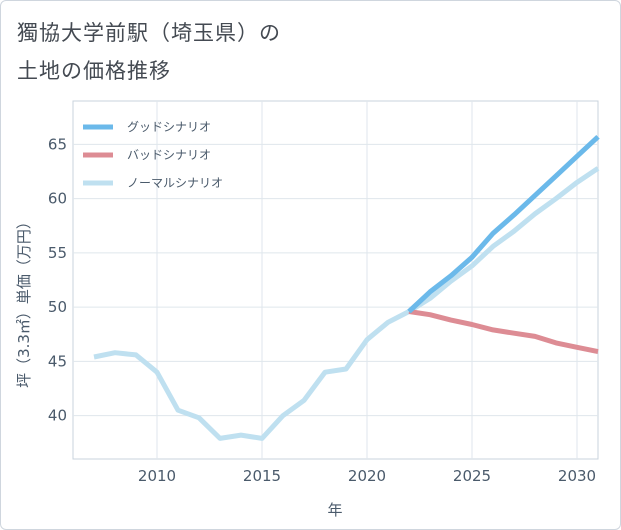 The image size is (621, 530). I want to click on x-tick-2030: 2030, so click(577, 476).